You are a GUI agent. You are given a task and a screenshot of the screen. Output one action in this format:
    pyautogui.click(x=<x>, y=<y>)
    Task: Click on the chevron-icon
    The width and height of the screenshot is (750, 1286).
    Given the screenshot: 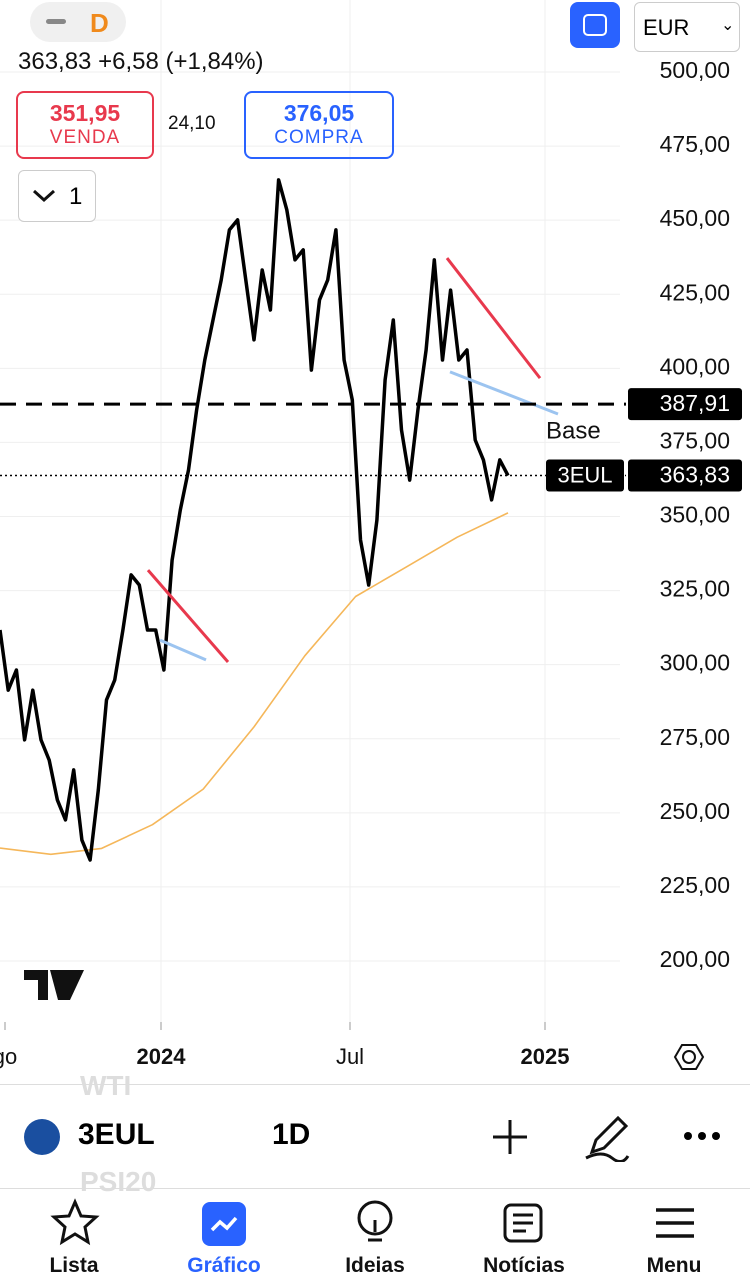 What is the action you would take?
    pyautogui.click(x=44, y=196)
    